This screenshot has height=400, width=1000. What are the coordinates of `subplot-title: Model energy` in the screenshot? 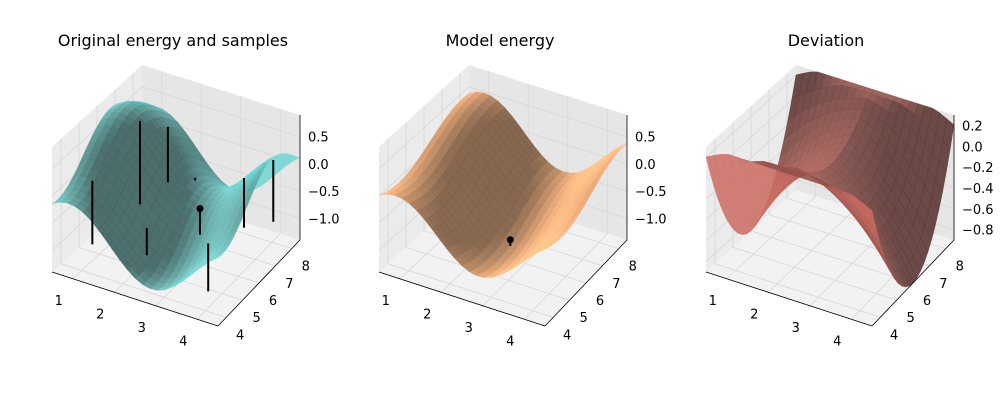 It's located at (500, 40).